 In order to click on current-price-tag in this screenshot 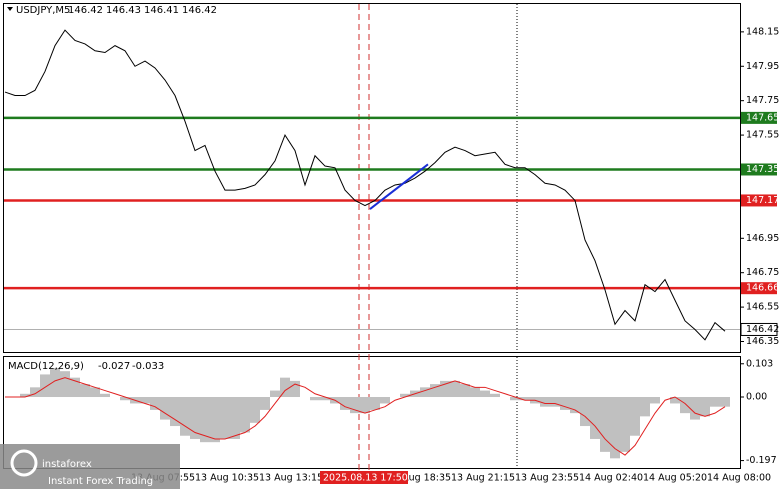, I will do `click(759, 329)`.